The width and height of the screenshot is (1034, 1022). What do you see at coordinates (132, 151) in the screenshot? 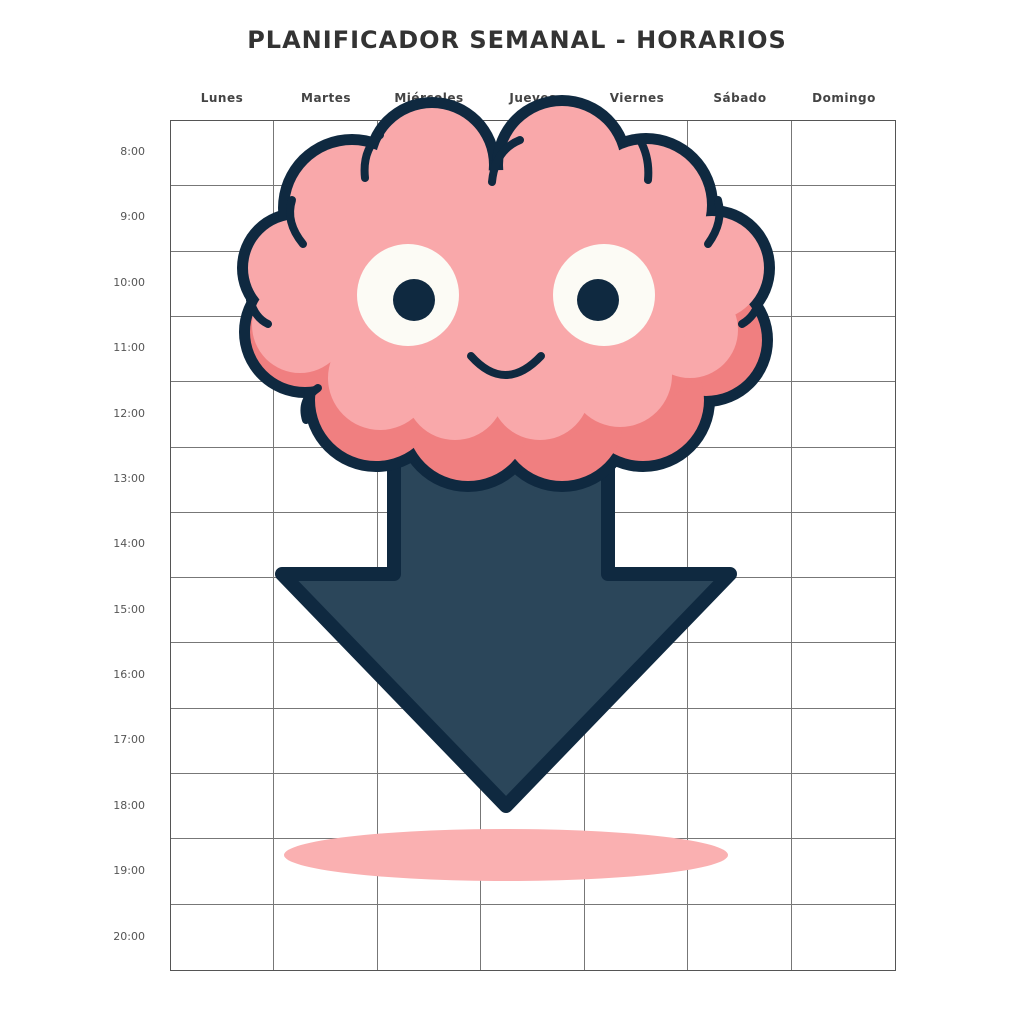
I see `time-label-8: 8:00` at bounding box center [132, 151].